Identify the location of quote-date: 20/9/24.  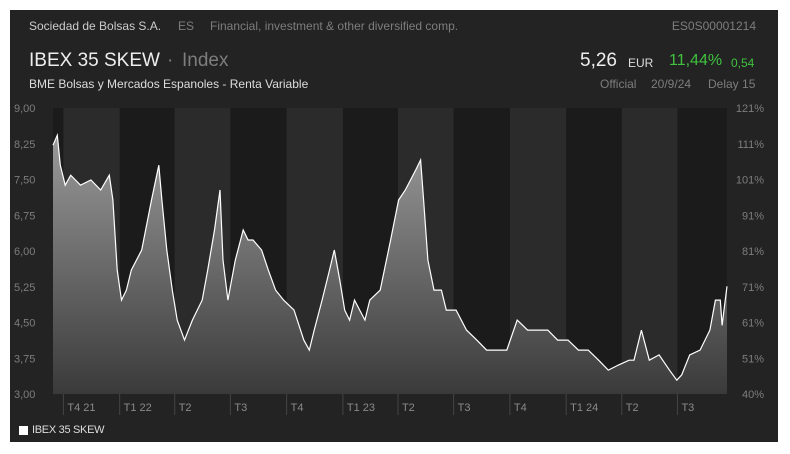
(671, 84).